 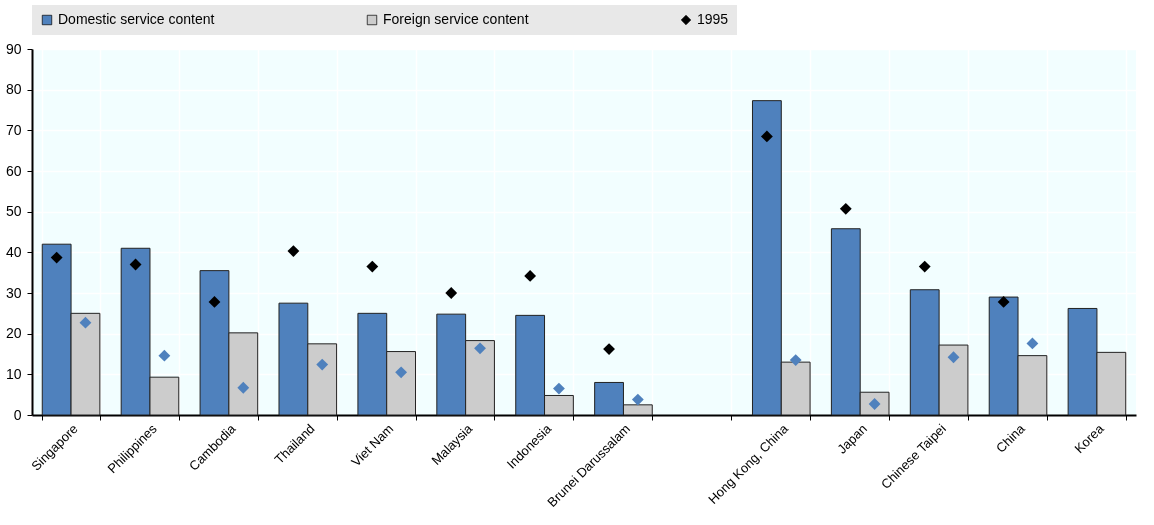 I want to click on y-tick-label: 10, so click(x=13, y=373).